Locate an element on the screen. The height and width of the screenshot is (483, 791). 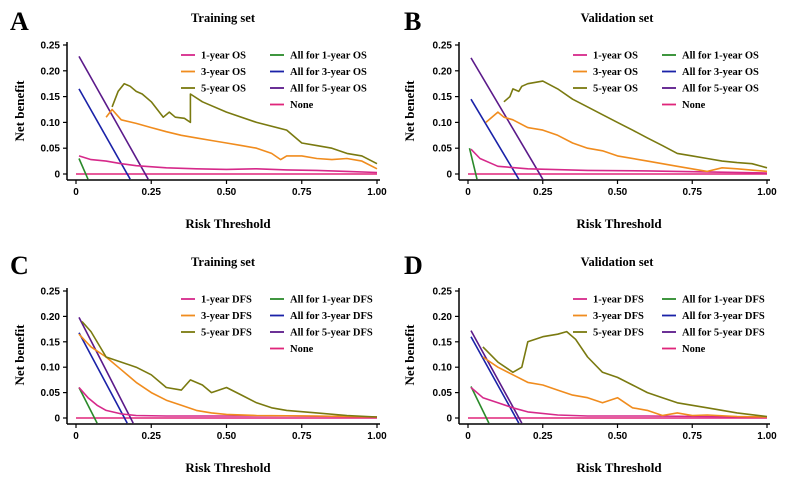
chart-title: Validation set is located at coordinates (618, 262).